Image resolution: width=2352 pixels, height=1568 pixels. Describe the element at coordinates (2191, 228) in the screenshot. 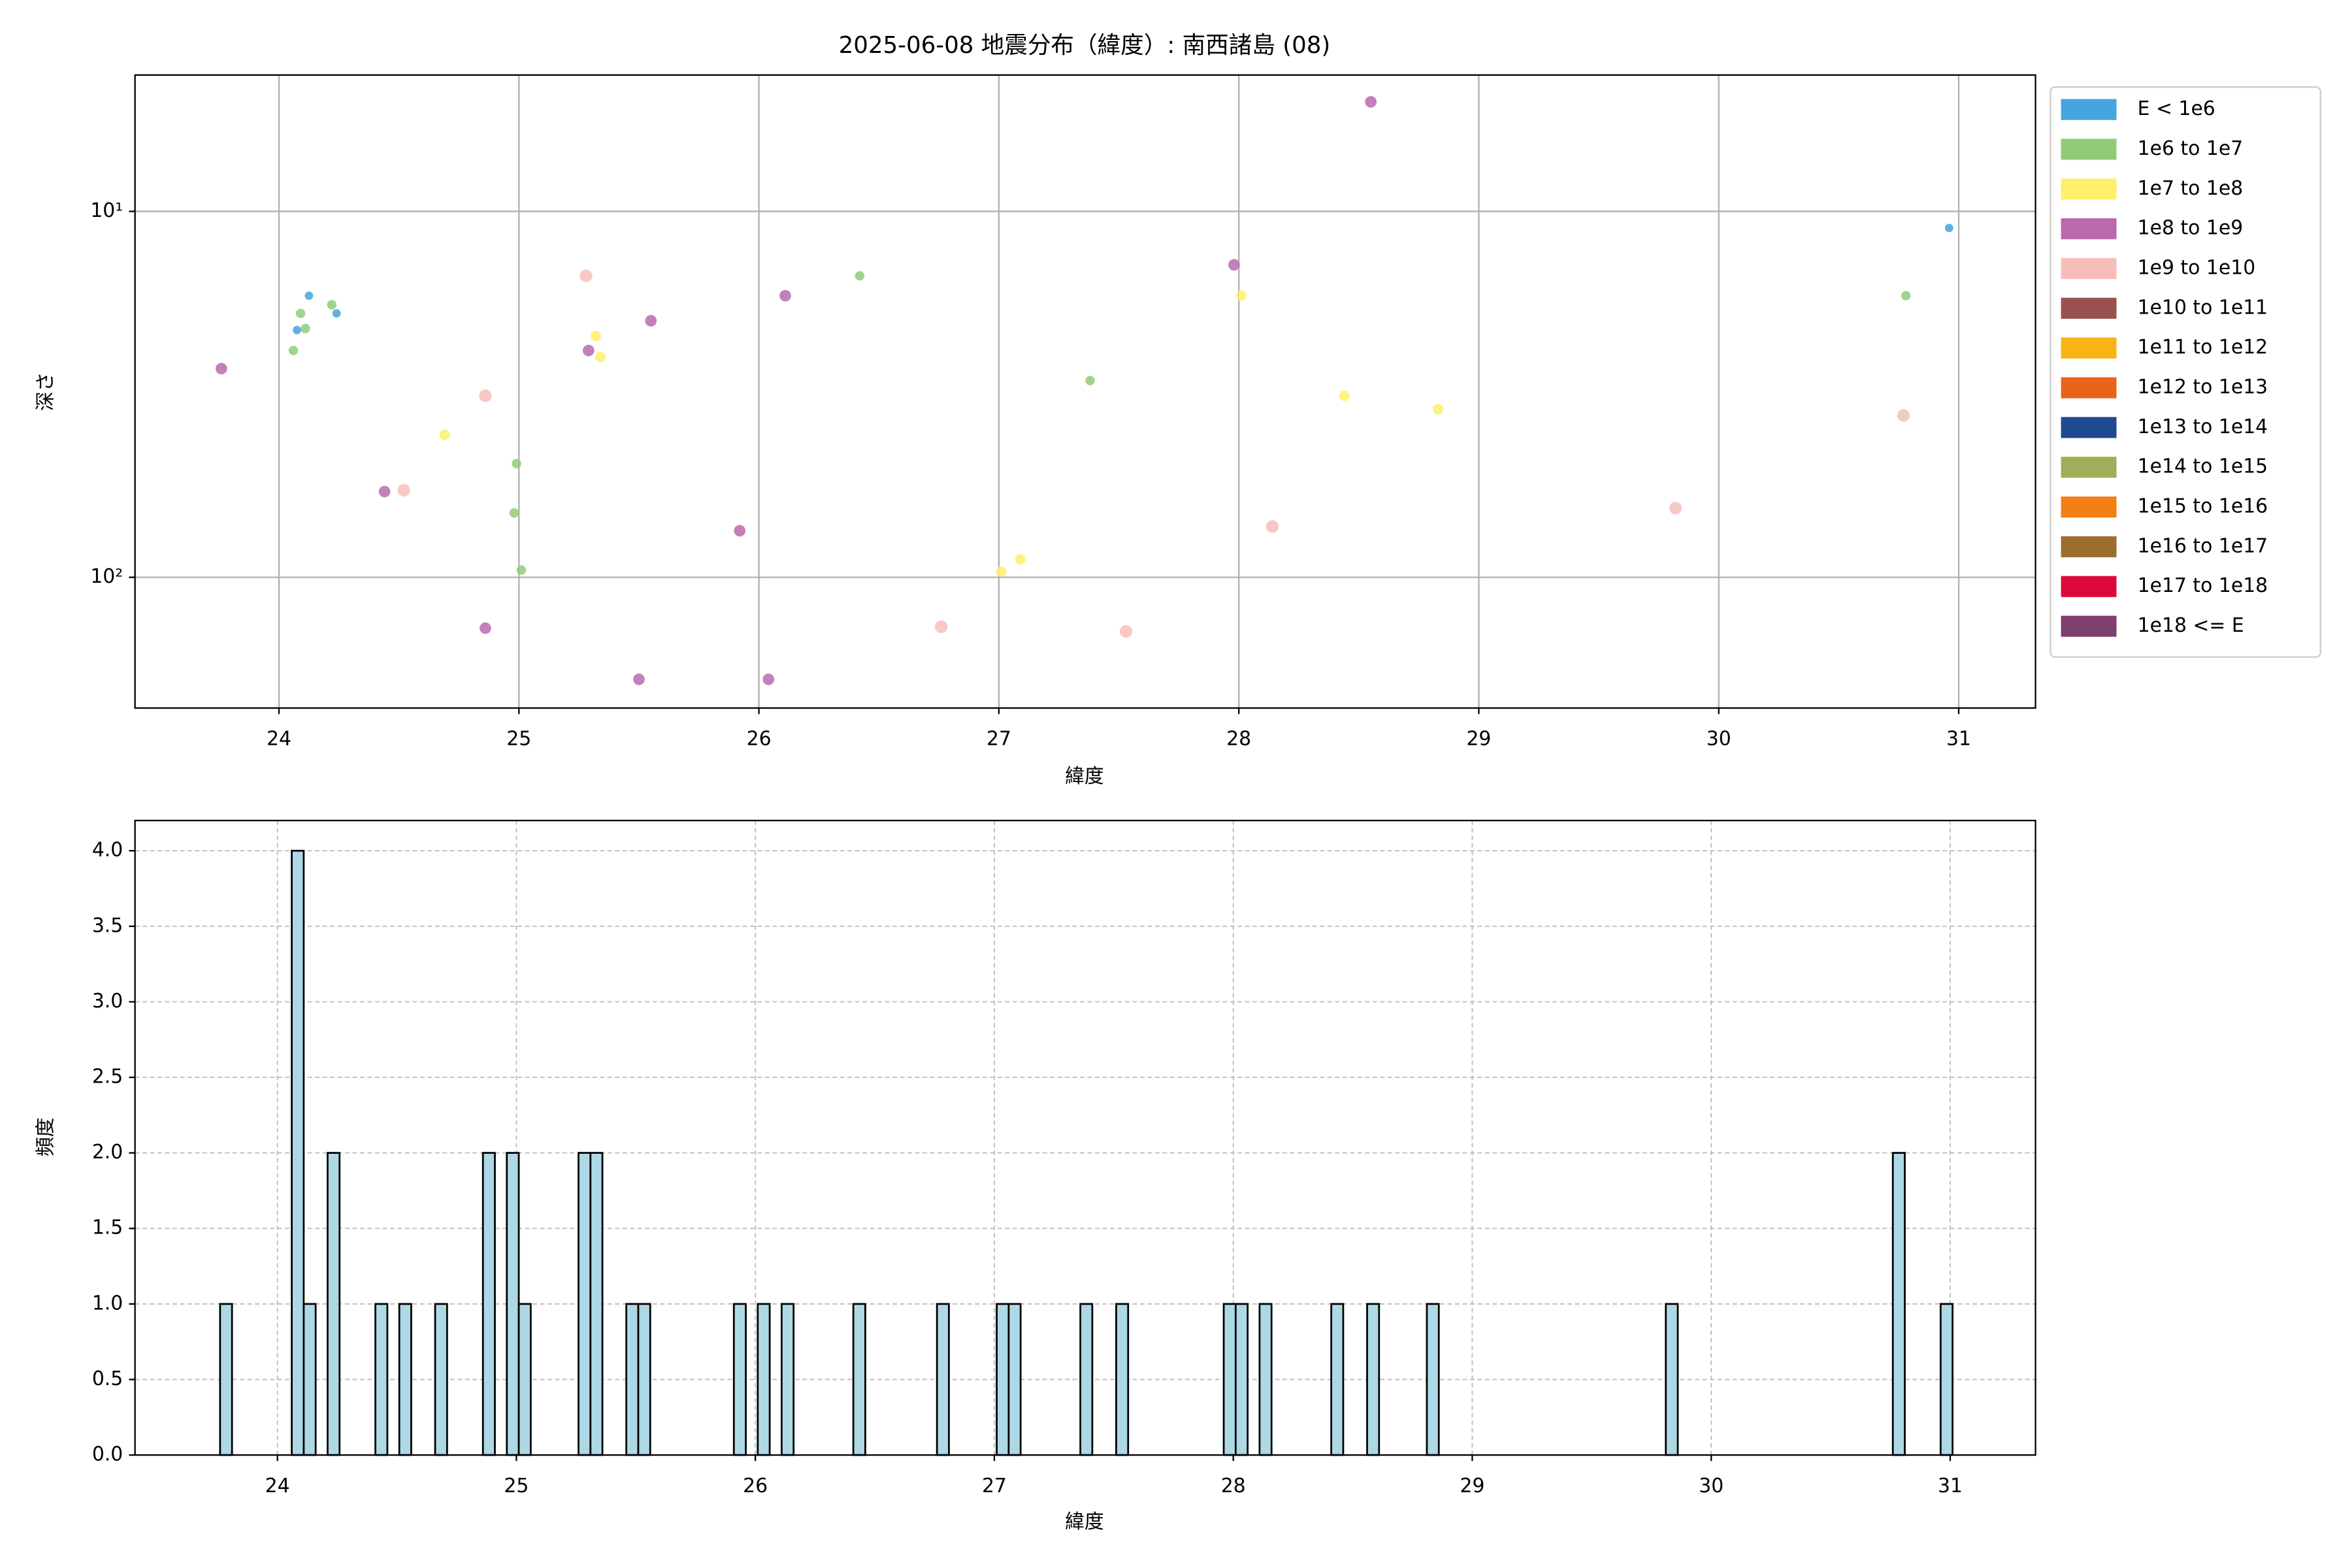

I see `legend-label: 1e8 to 1e9` at that location.